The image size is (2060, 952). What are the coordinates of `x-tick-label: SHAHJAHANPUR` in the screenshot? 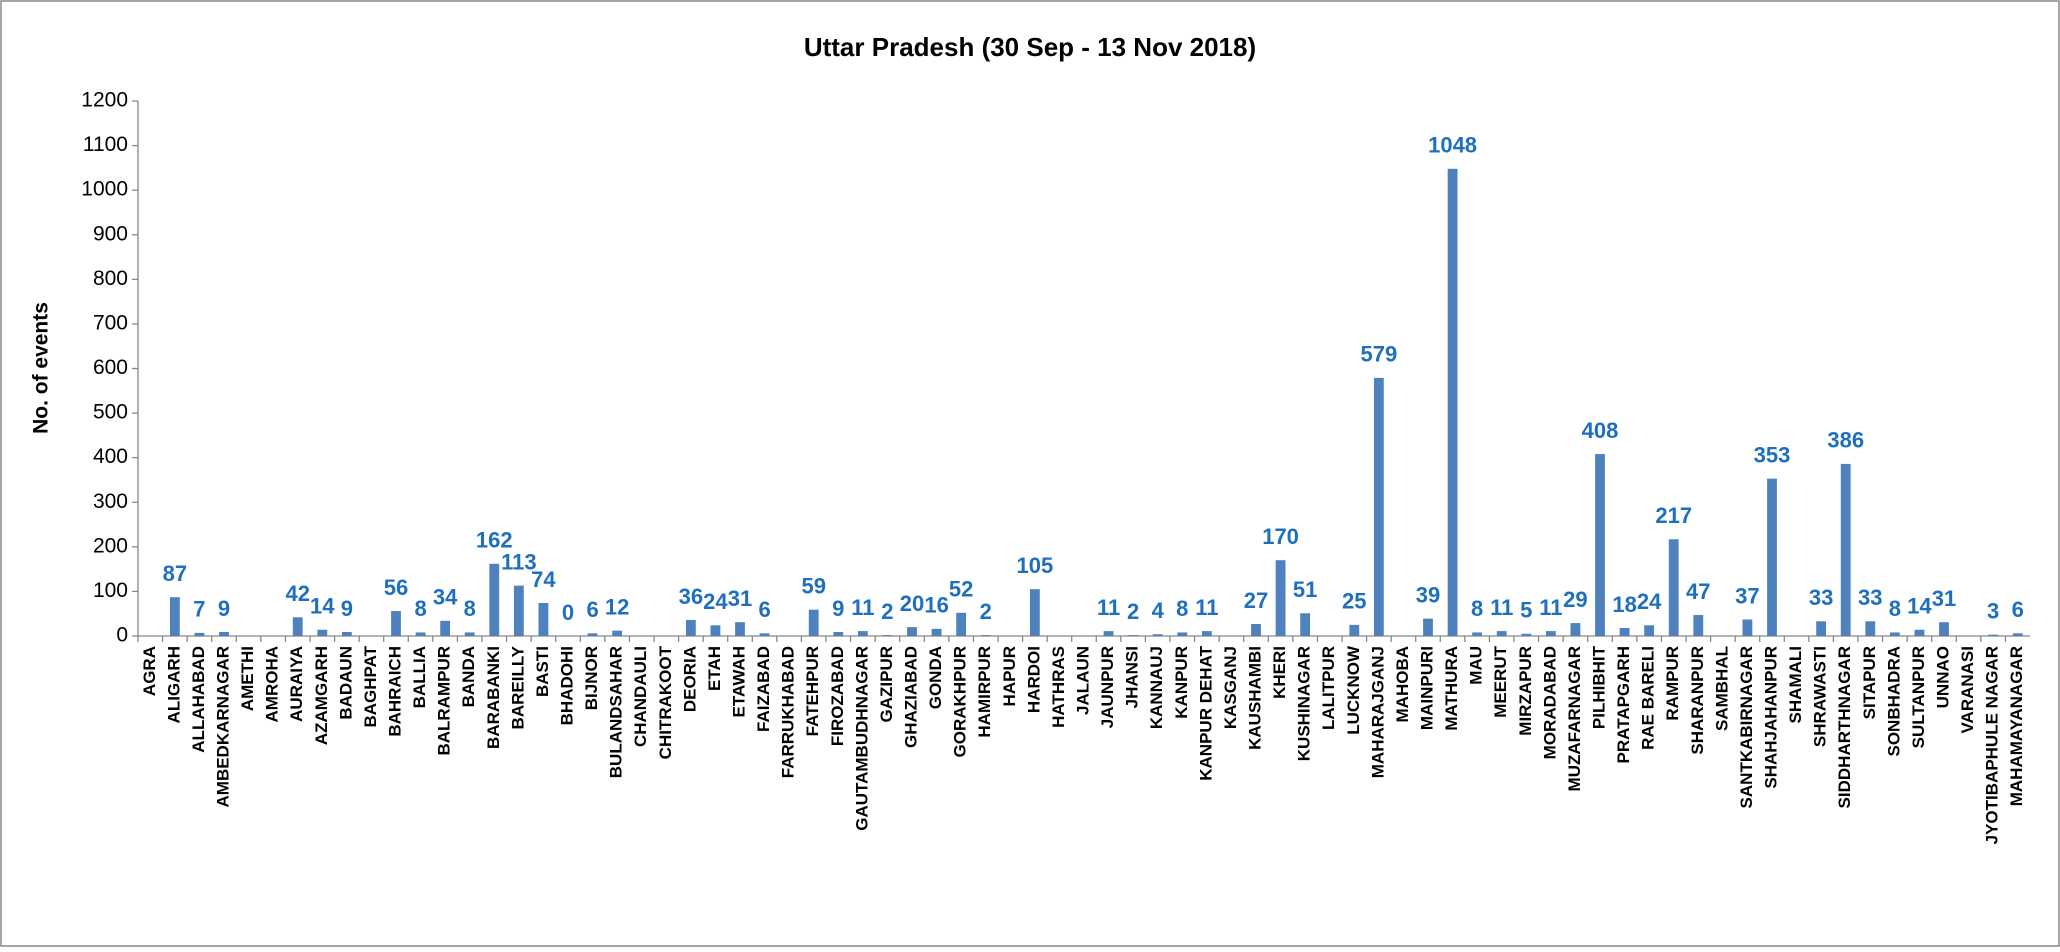 It's located at (1770, 717).